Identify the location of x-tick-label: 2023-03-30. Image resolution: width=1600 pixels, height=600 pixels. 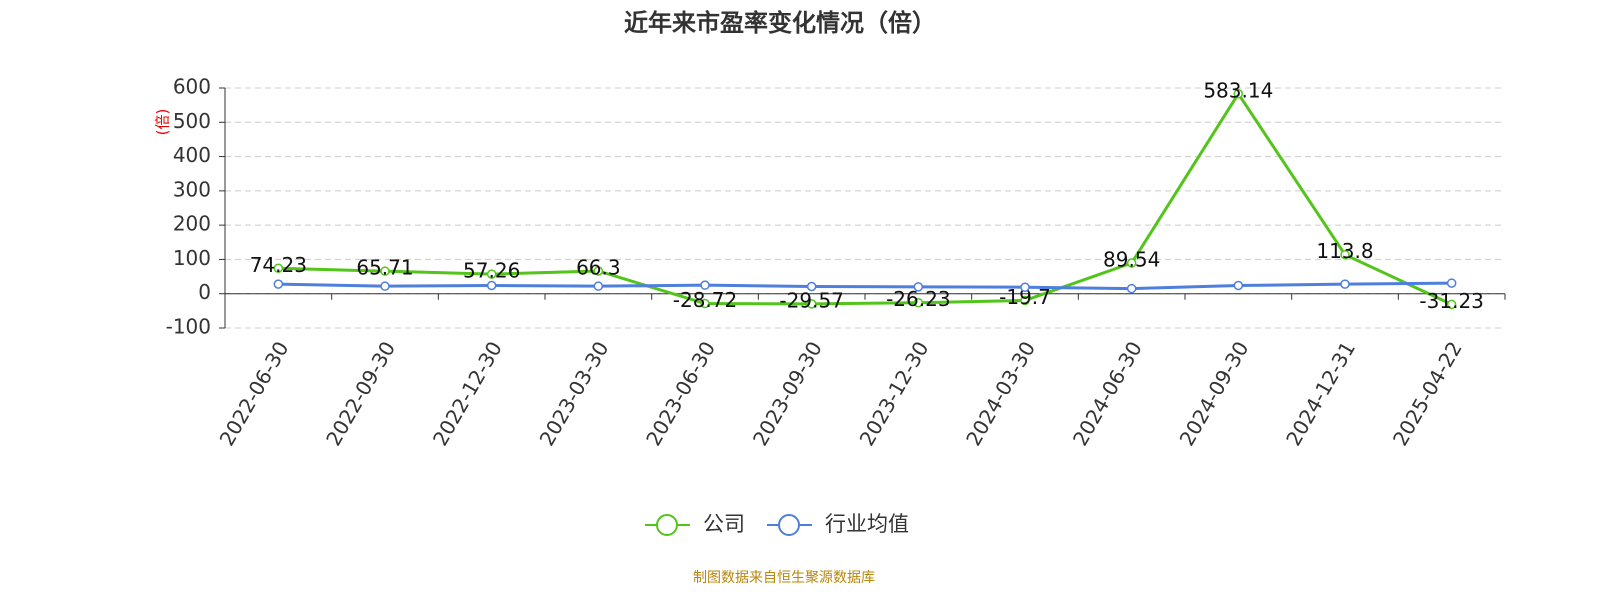
(574, 393).